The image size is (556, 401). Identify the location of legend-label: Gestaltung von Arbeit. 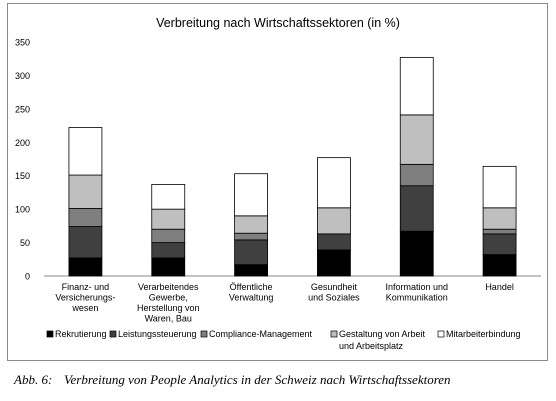
(382, 334).